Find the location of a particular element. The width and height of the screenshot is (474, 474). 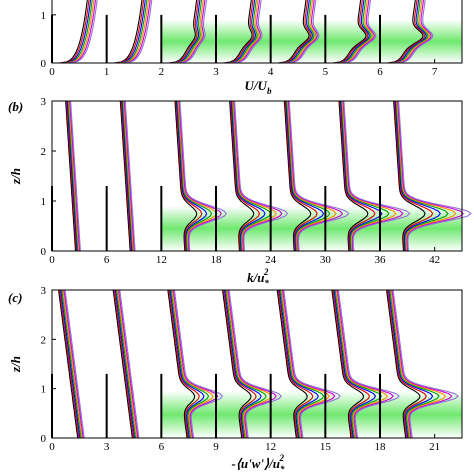

x-tick-label: 2 is located at coordinates (162, 72).